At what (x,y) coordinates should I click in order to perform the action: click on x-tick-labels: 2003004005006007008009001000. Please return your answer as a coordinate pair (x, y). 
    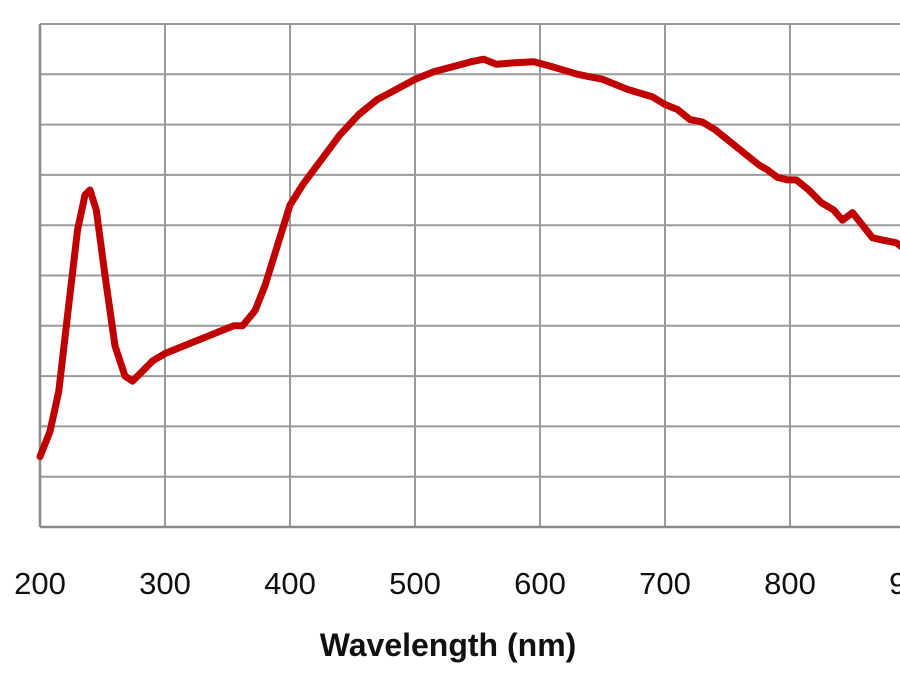
    Looking at the image, I should click on (457, 583).